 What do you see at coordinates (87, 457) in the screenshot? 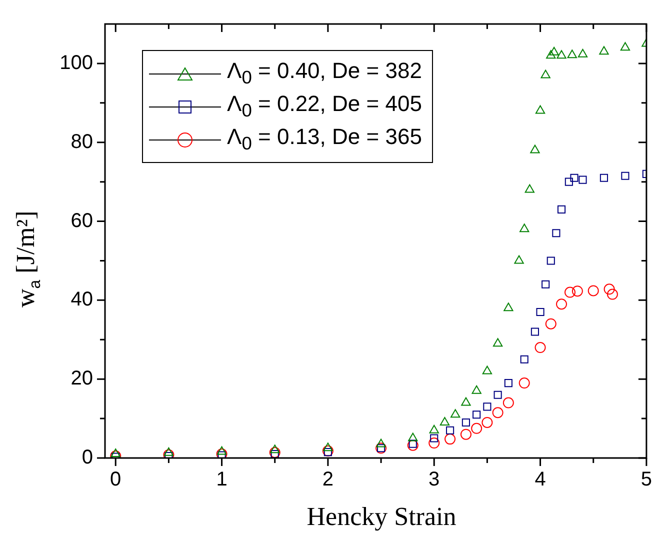
I see `y-tick-label: 0` at bounding box center [87, 457].